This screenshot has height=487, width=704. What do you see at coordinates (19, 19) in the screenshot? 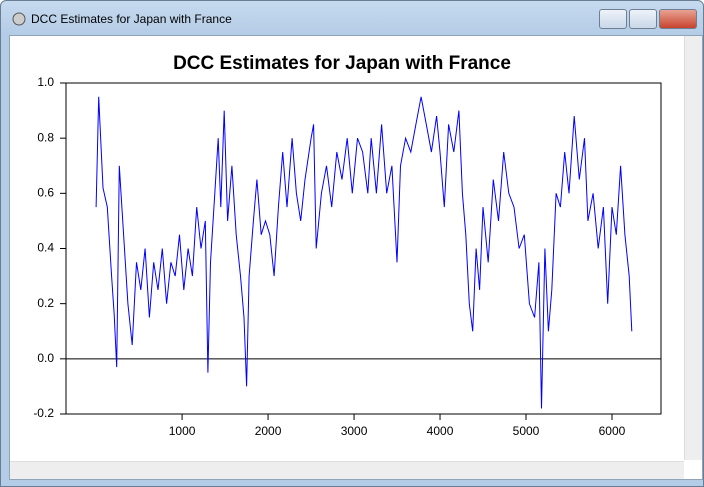
I see `app-icon` at bounding box center [19, 19].